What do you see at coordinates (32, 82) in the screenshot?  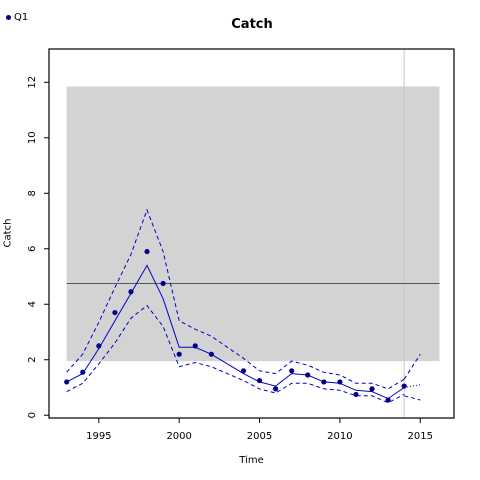 I see `y-tick-label: 12` at bounding box center [32, 82].